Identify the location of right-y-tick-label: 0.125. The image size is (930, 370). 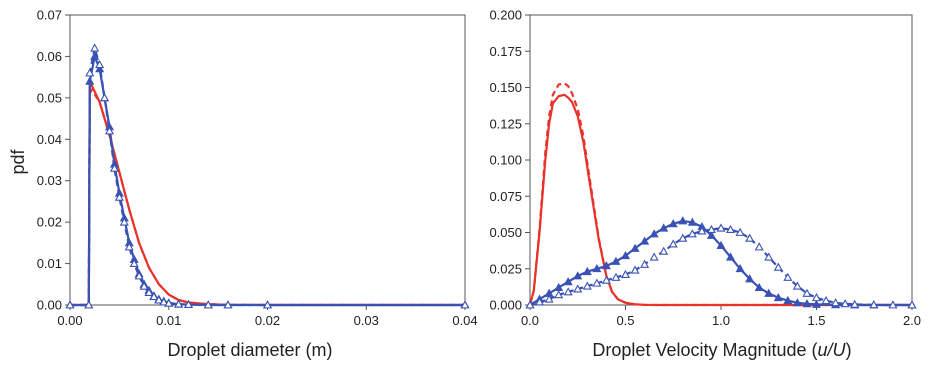
(505, 123).